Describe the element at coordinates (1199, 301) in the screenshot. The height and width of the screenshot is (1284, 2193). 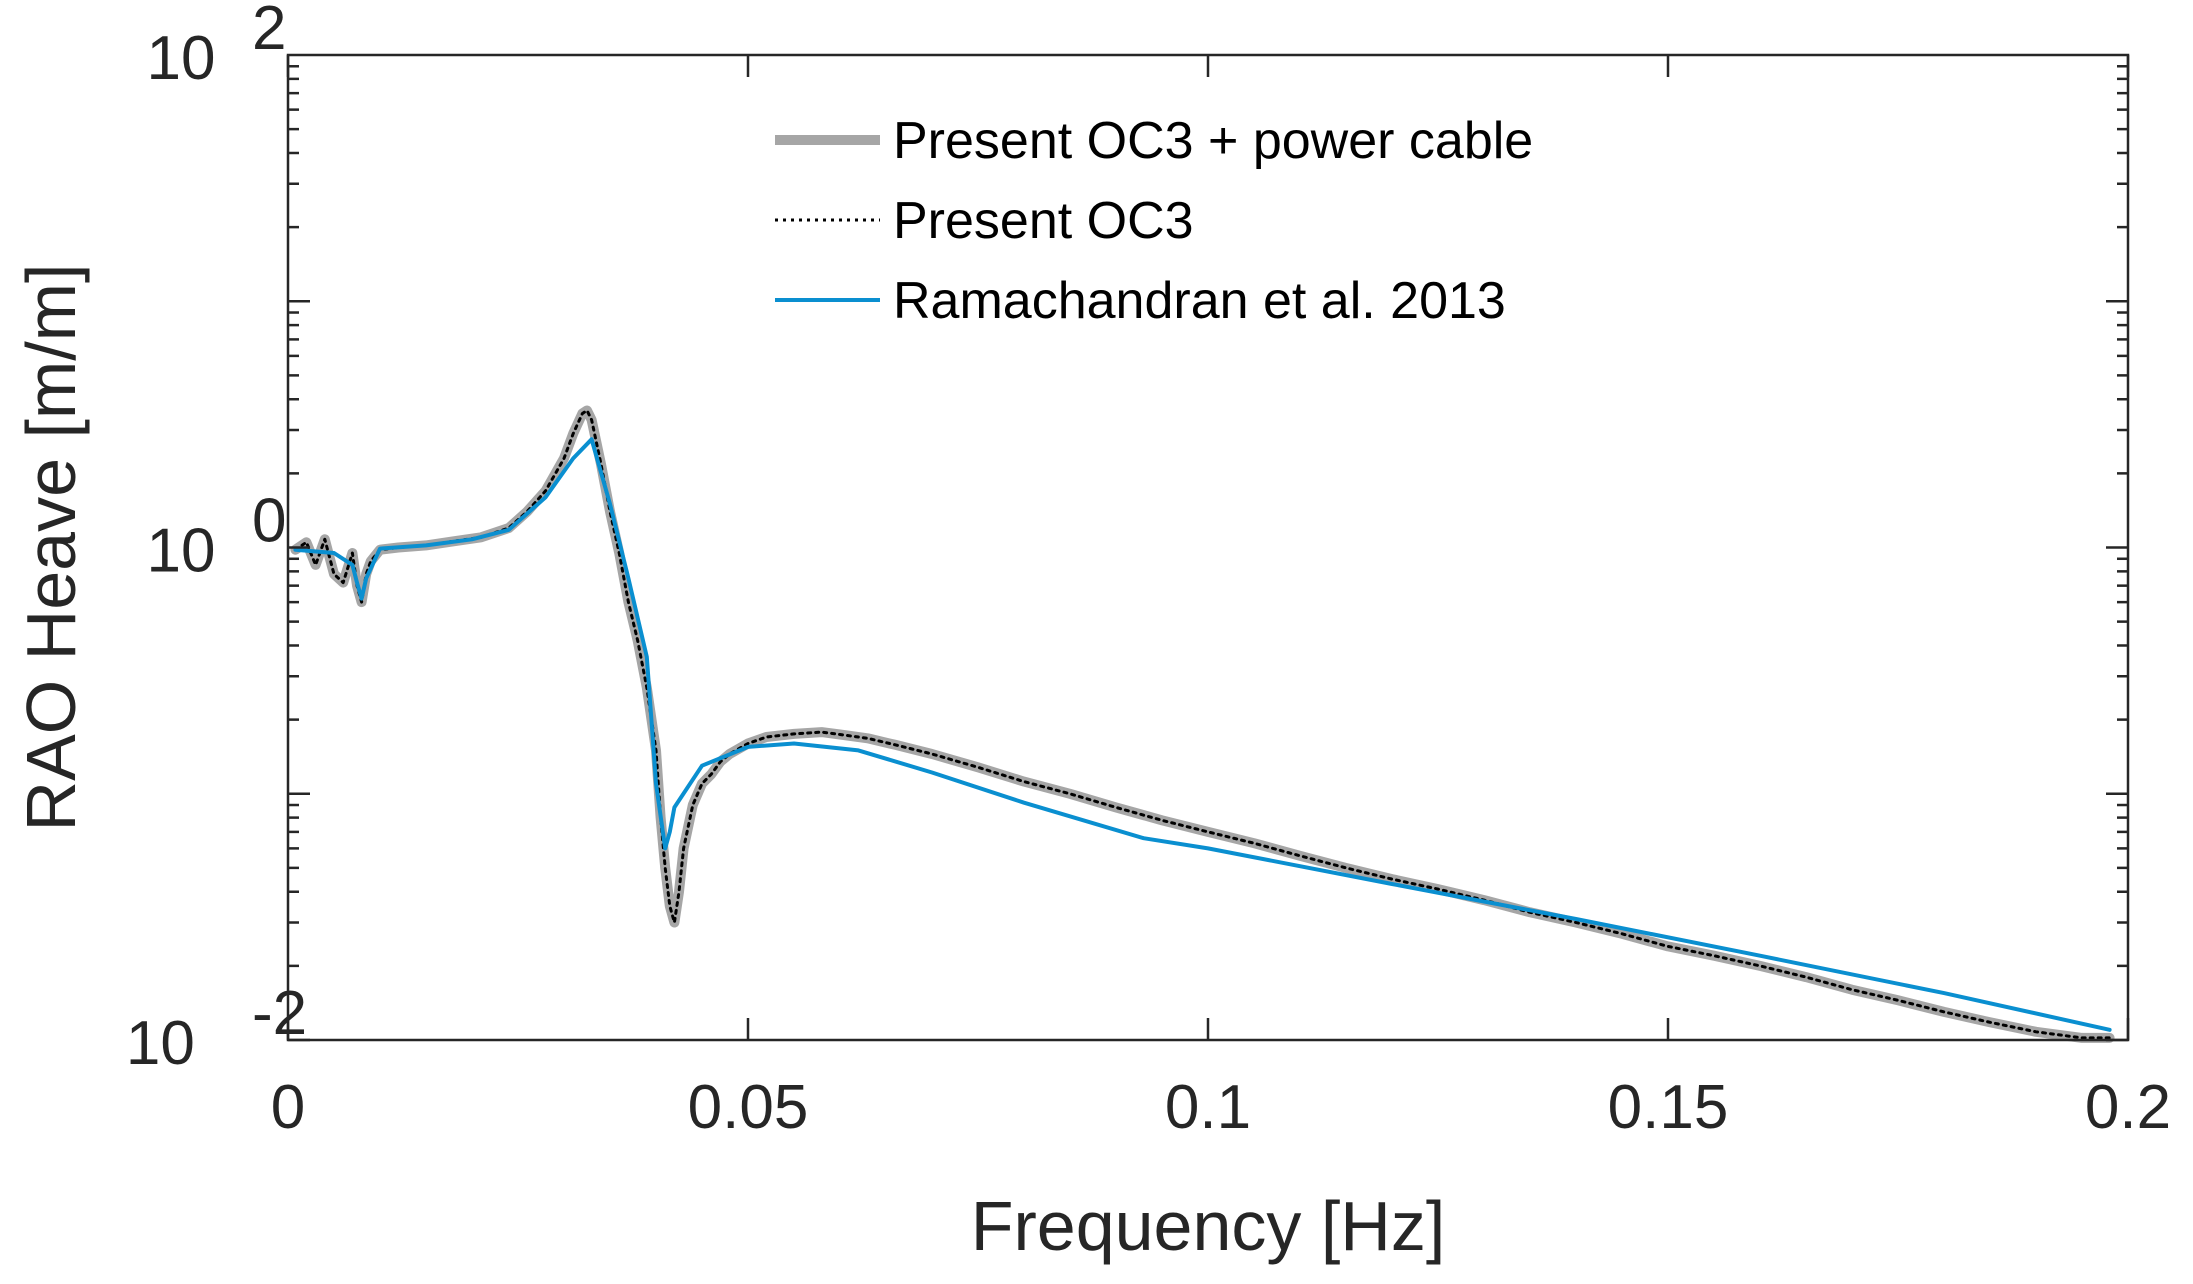
I see `legend-label-2: Ramachandran et al. 2013` at that location.